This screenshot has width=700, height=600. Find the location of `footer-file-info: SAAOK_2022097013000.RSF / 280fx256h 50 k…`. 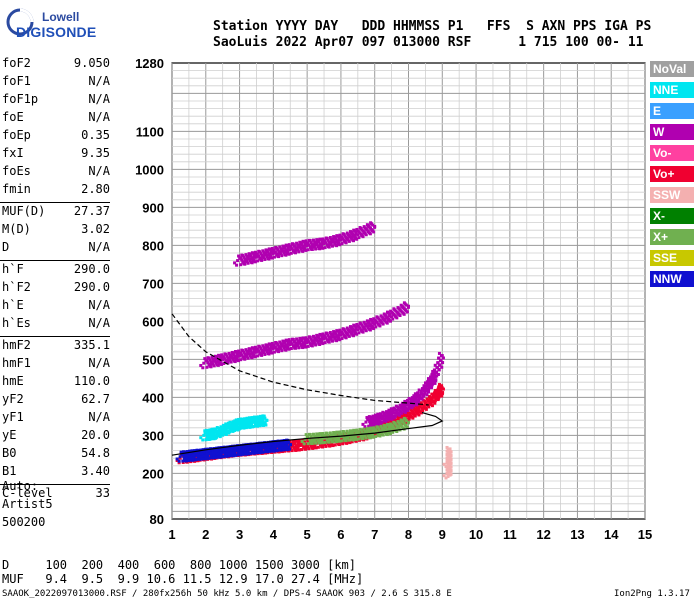

footer-file-info: SAAOK_2022097013000.RSF / 280fx256h 50 k… is located at coordinates (227, 594).